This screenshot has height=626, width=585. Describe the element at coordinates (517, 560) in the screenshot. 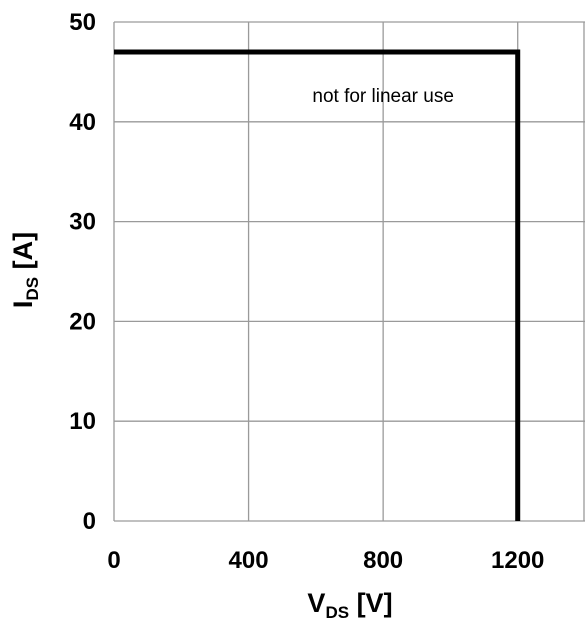

I see `x-tick-label: 1200` at that location.